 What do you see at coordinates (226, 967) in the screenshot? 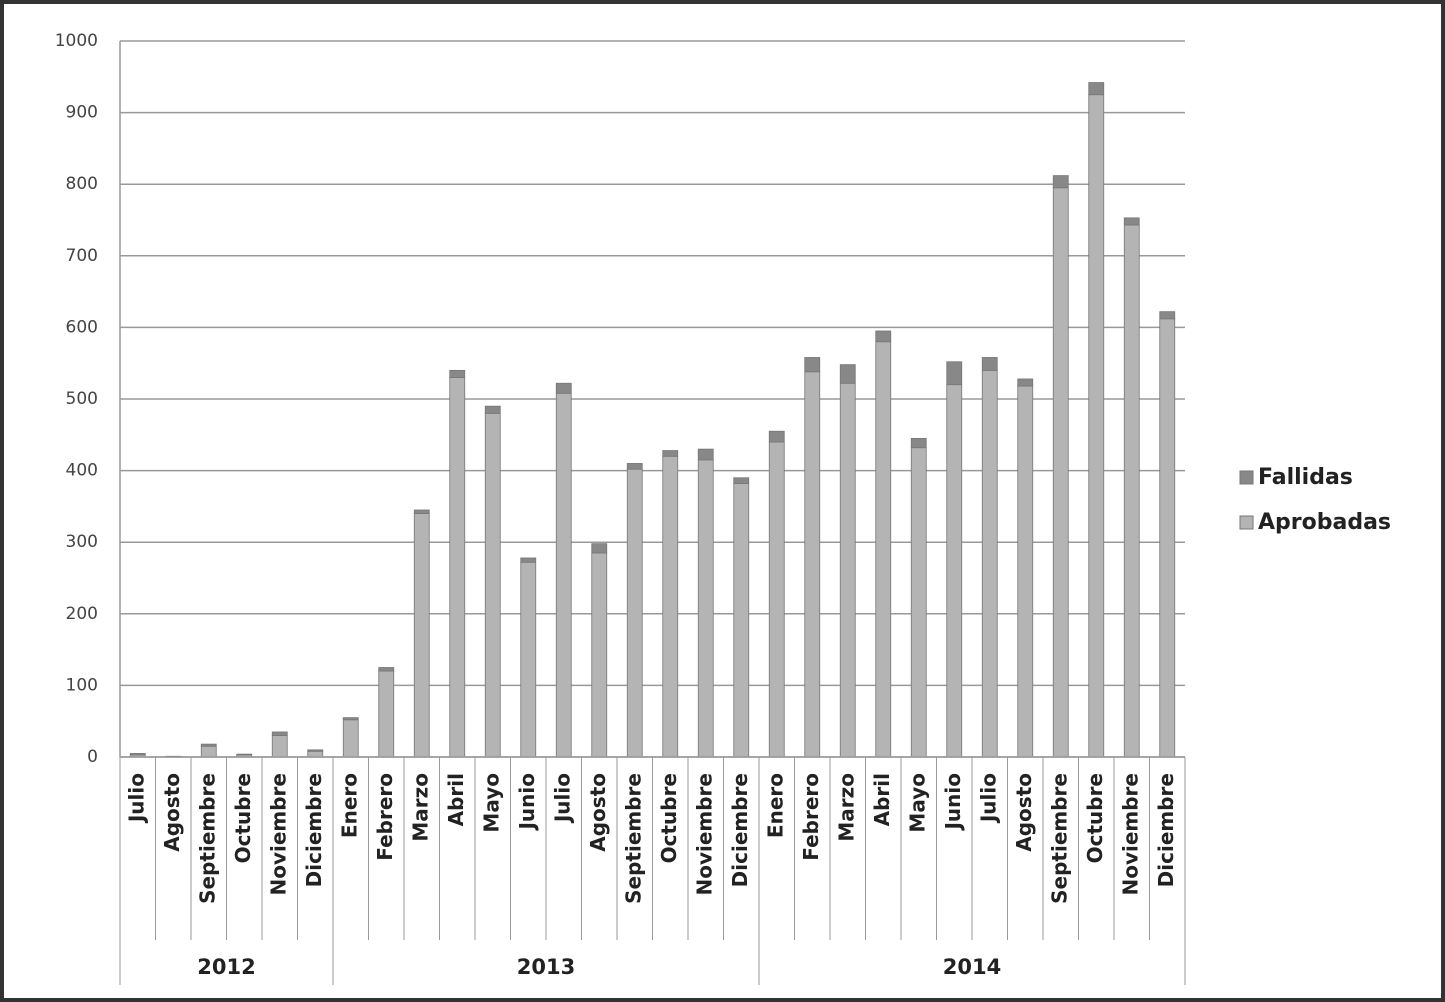
I see `group-label: 2012` at bounding box center [226, 967].